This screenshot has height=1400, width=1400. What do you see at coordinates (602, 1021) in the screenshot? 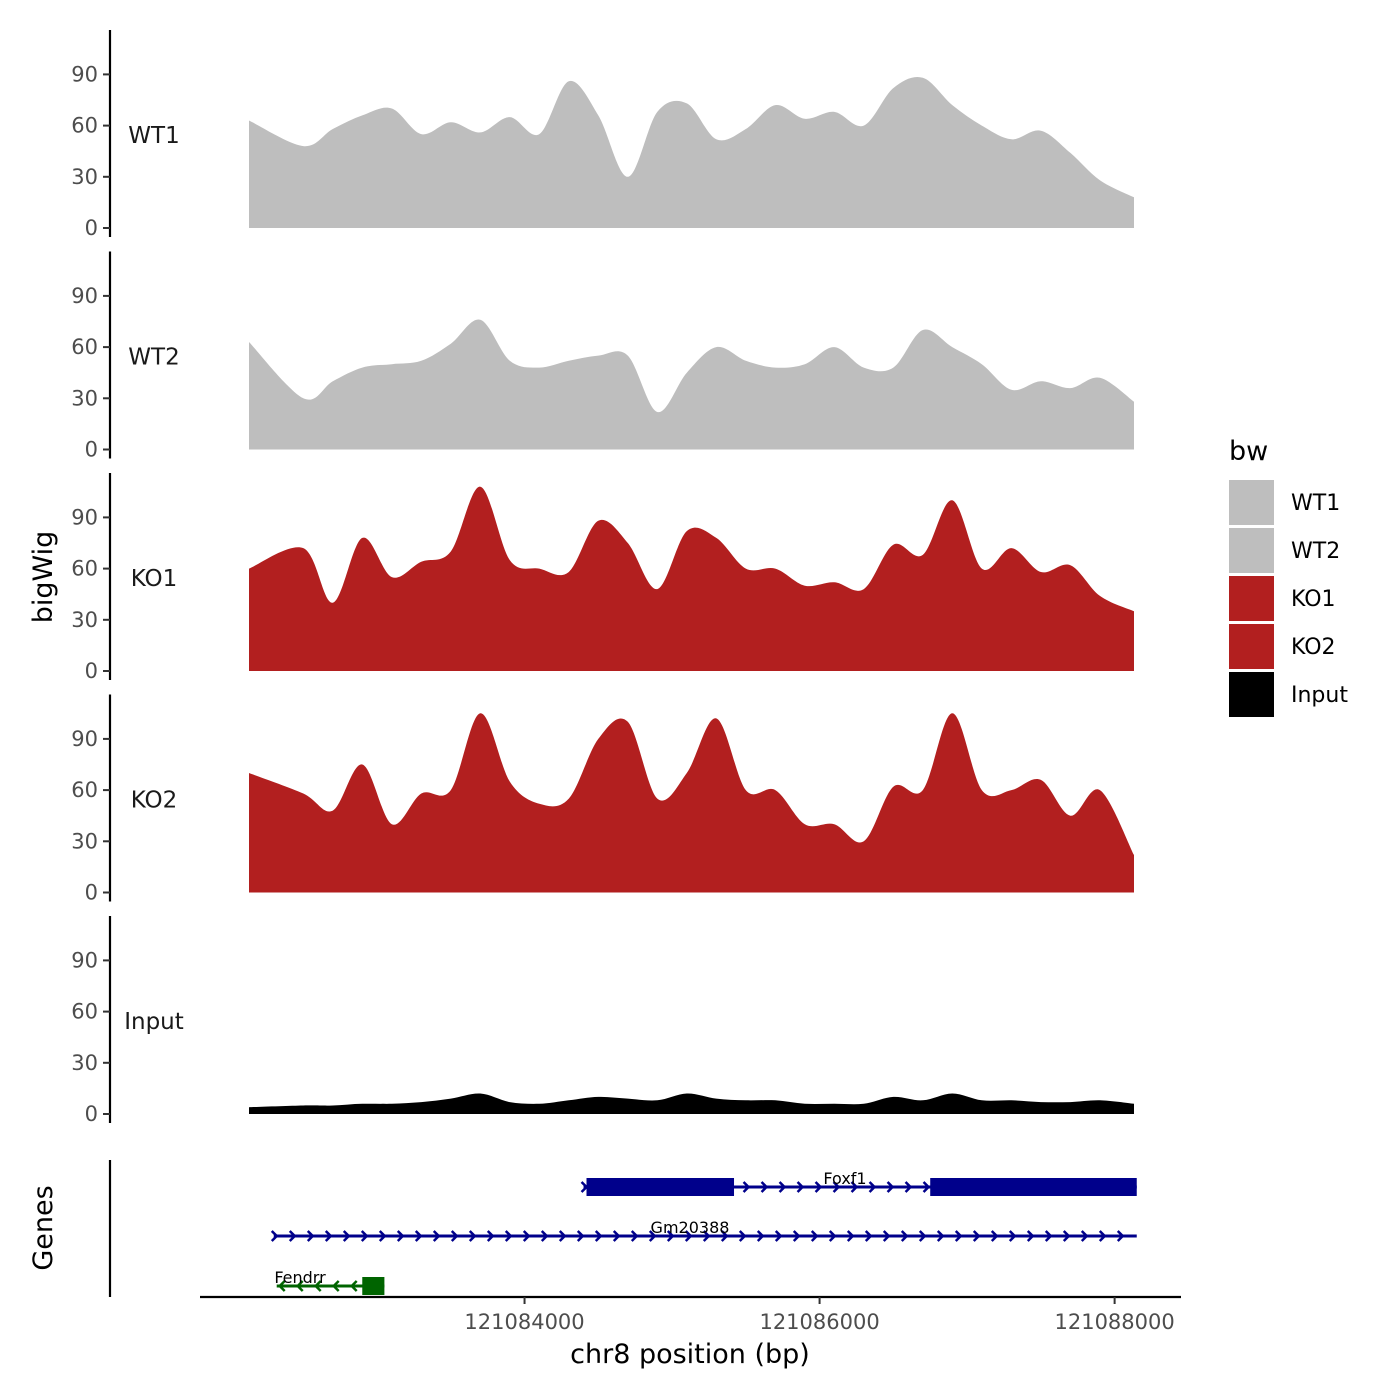
I see `track-panel-input: 0 30 60 90 Input` at bounding box center [602, 1021].